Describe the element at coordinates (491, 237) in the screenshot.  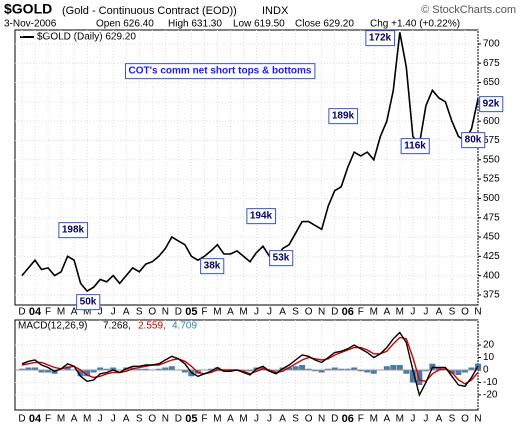
I see `y-tick-label: 450` at that location.